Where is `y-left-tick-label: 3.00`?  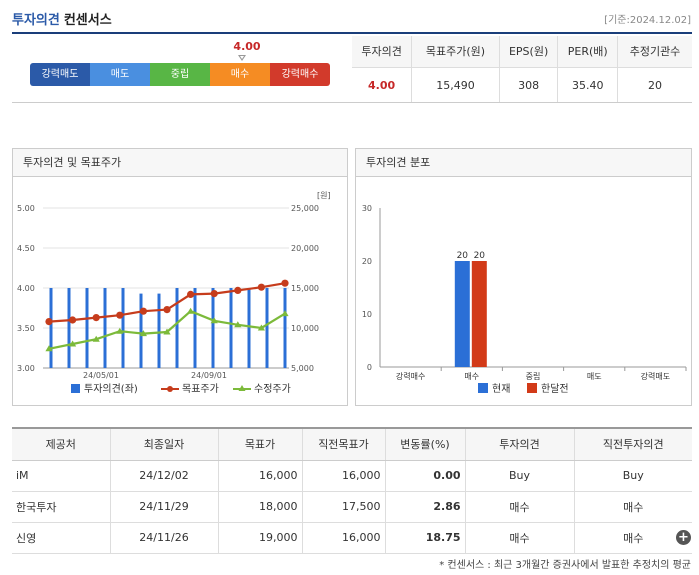
y-left-tick-label: 3.00 is located at coordinates (26, 368).